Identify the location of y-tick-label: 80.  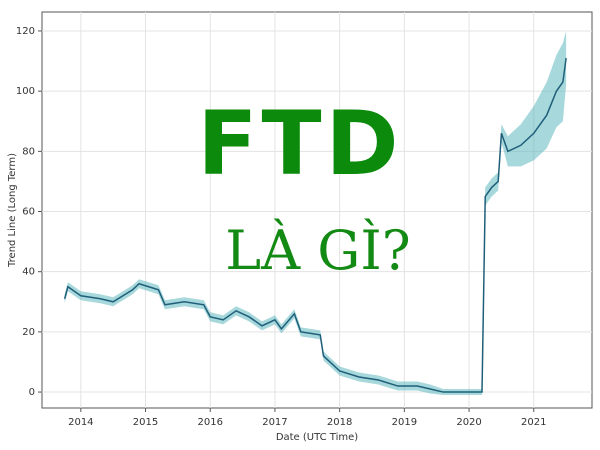
(28, 151).